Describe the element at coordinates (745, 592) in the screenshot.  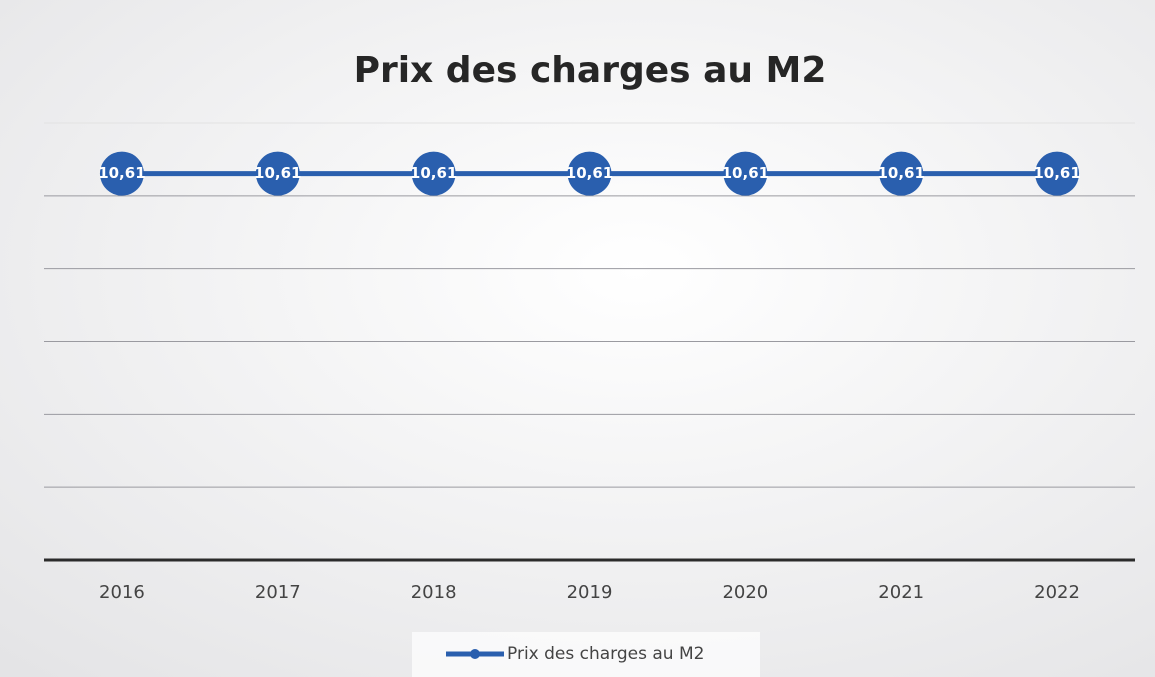
I see `x-tick-label: 2020` at that location.